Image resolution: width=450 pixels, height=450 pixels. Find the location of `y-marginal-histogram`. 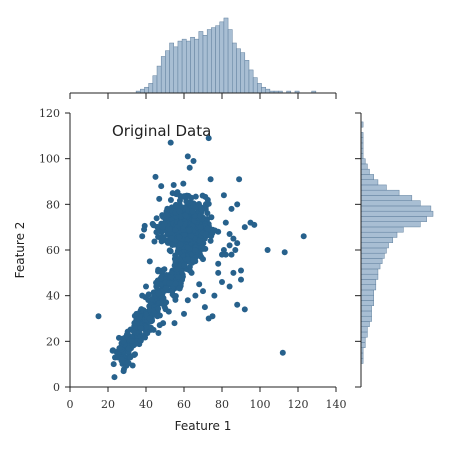

y-marginal-histogram is located at coordinates (397, 242).